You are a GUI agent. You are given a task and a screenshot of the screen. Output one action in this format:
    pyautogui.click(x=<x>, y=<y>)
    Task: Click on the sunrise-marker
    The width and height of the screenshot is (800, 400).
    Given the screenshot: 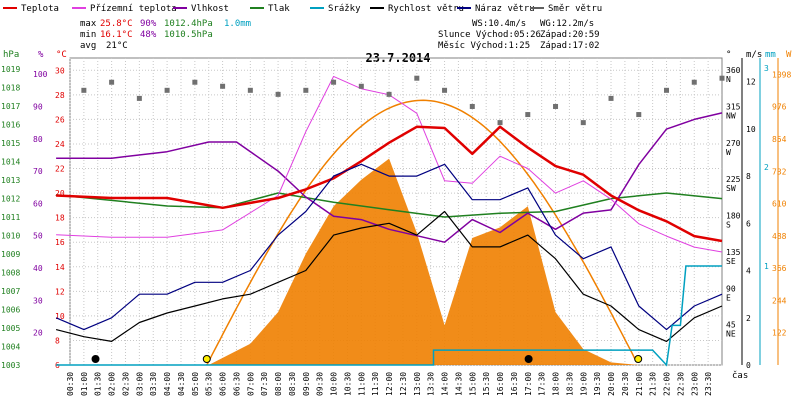 What is the action you would take?
    pyautogui.click(x=206, y=359)
    